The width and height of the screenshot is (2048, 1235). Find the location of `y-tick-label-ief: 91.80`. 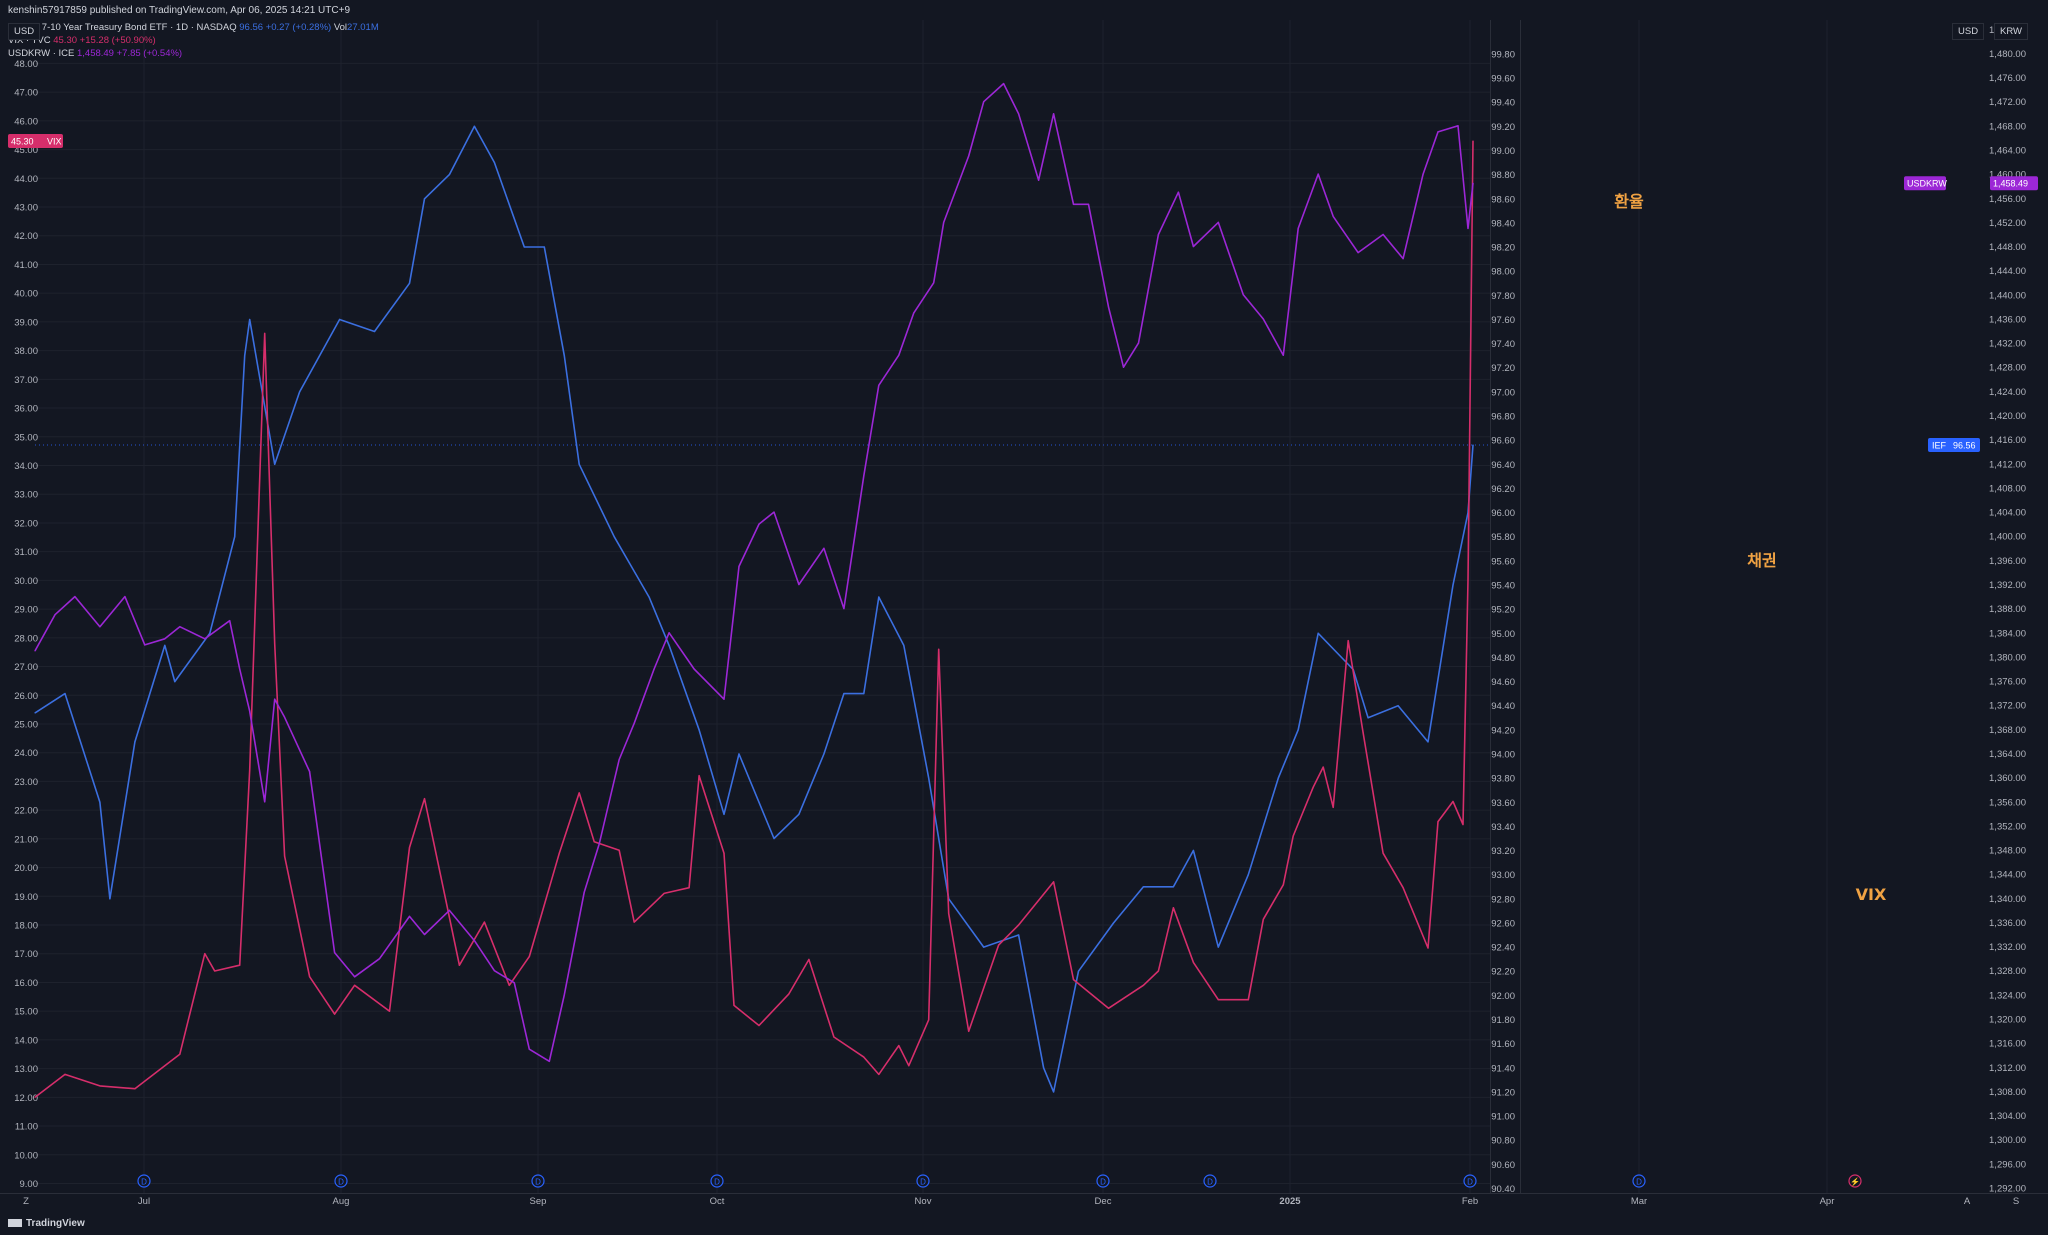

y-tick-label-ief: 91.80 is located at coordinates (1503, 1020).